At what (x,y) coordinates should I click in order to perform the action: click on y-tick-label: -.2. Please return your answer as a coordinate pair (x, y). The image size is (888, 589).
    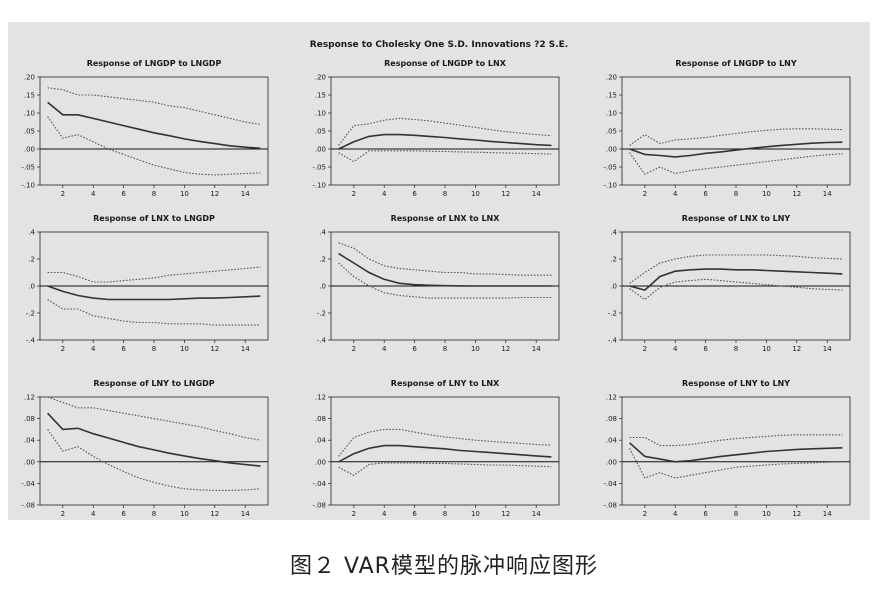
    Looking at the image, I should click on (321, 314).